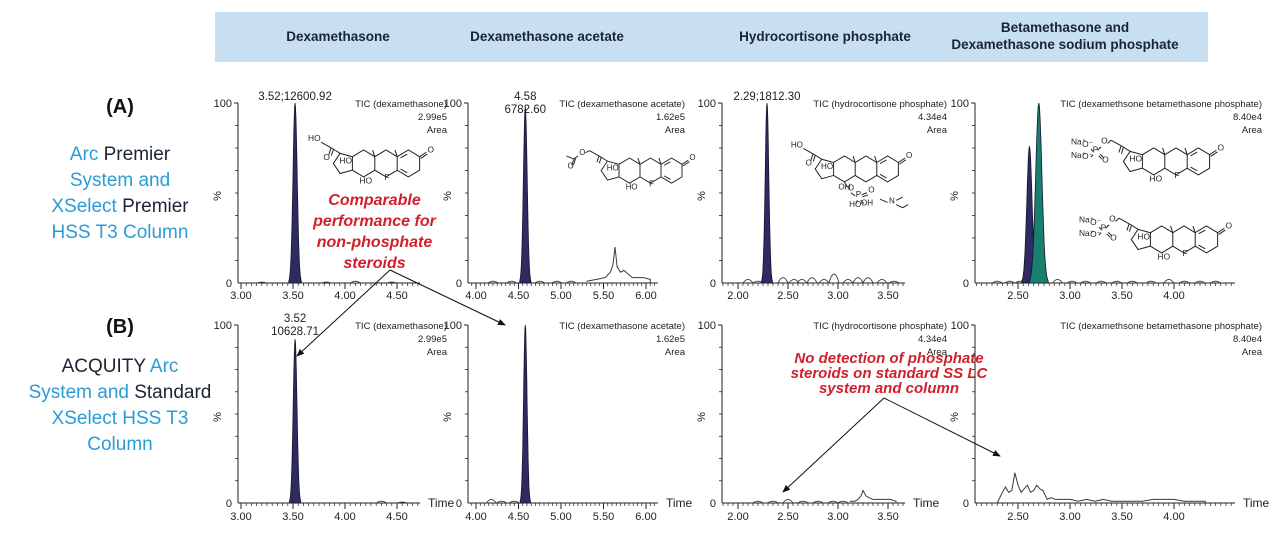 The image size is (1280, 542). What do you see at coordinates (173, 392) in the screenshot?
I see `system-label-segment: Standard` at bounding box center [173, 392].